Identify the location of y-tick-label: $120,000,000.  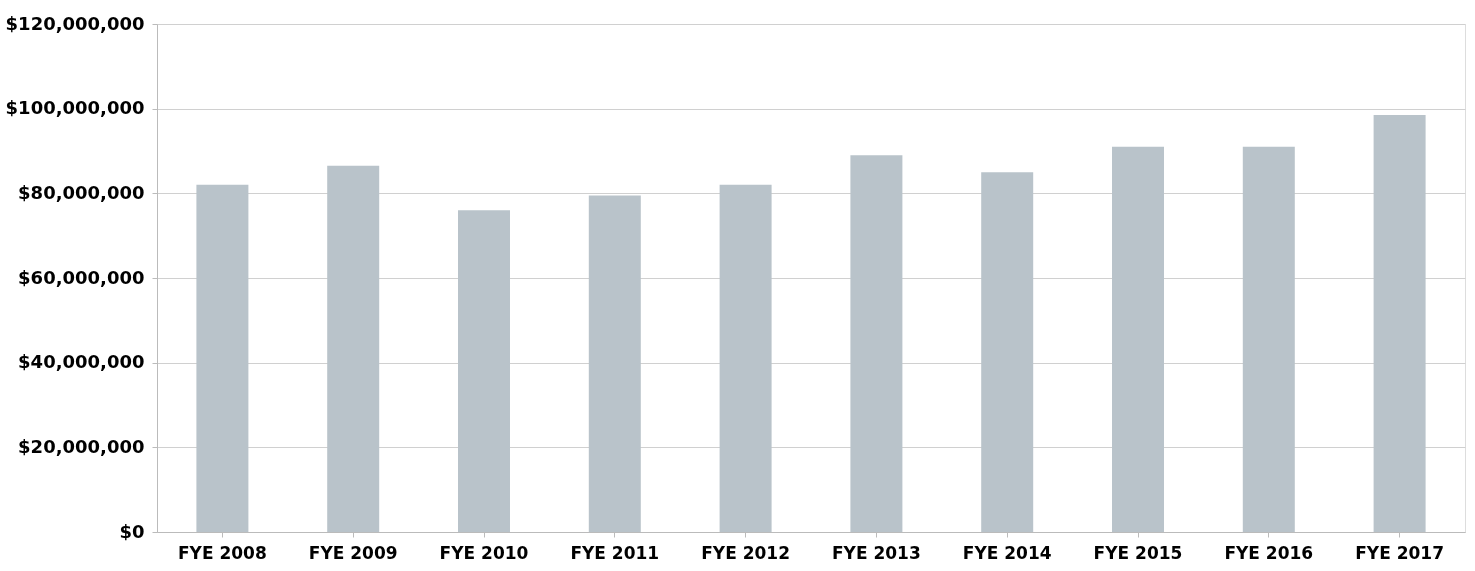
(75, 23).